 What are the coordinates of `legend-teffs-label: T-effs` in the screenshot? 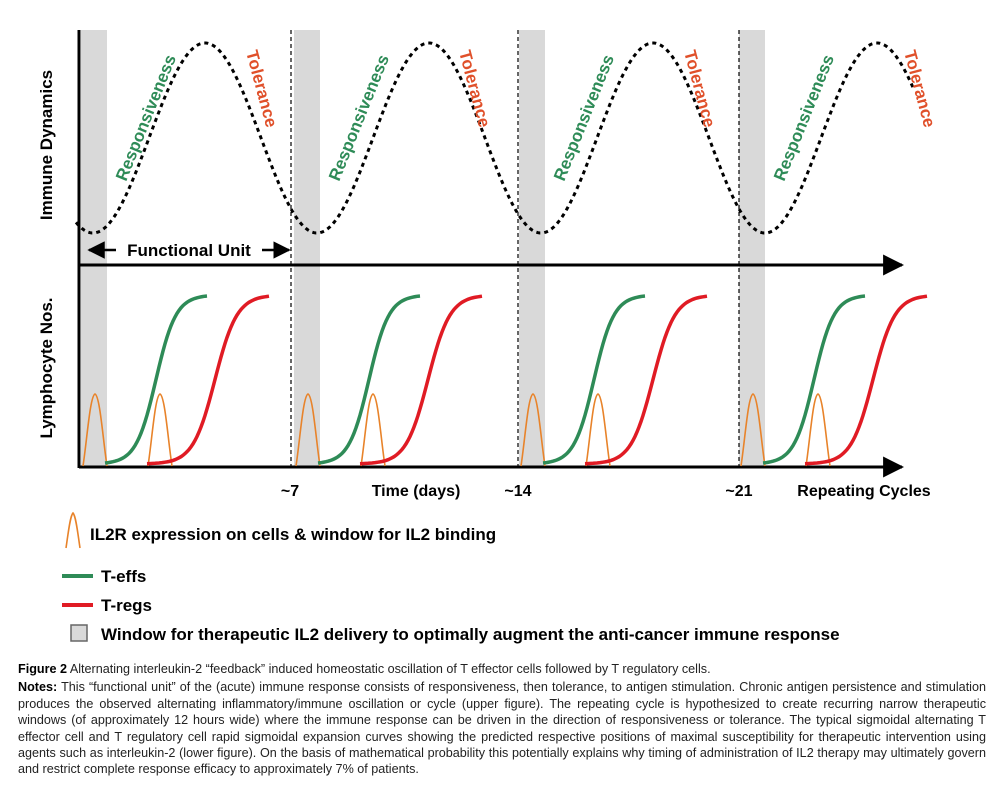 It's located at (123, 576).